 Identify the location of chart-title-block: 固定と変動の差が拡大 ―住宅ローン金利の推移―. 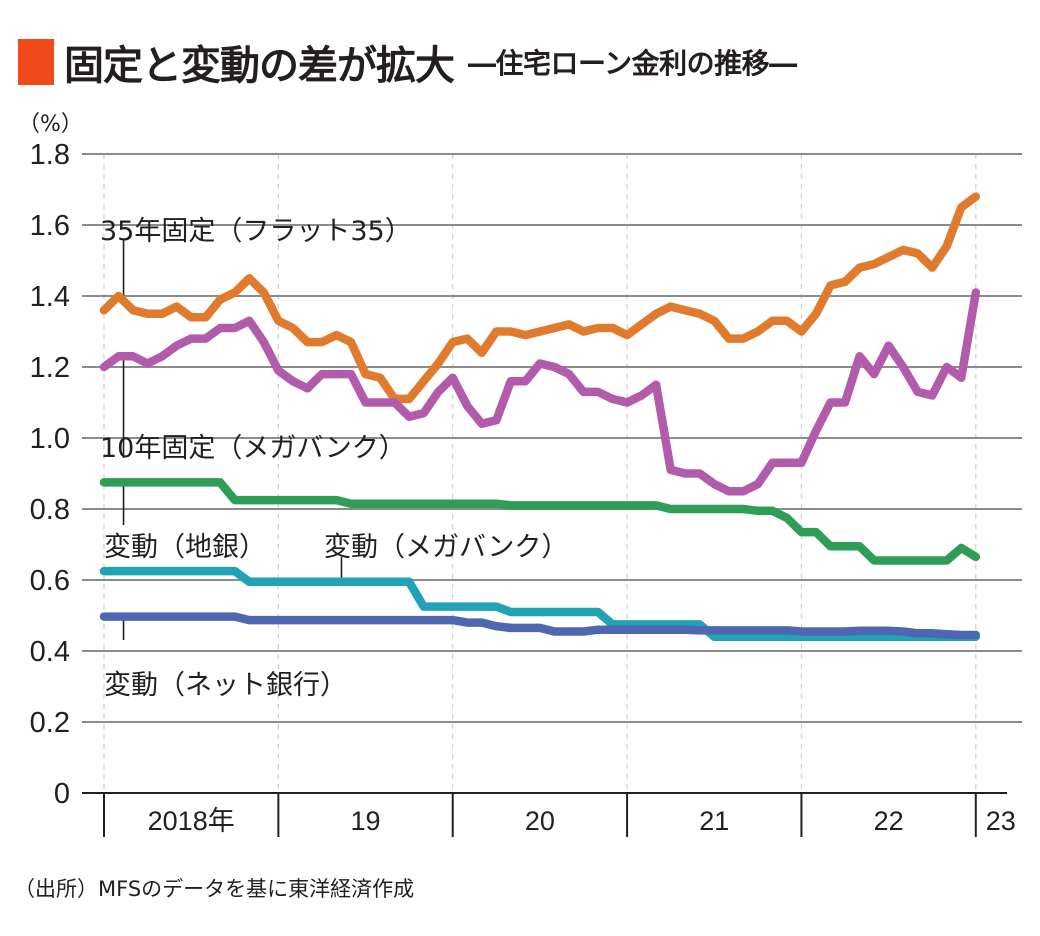
(407, 63).